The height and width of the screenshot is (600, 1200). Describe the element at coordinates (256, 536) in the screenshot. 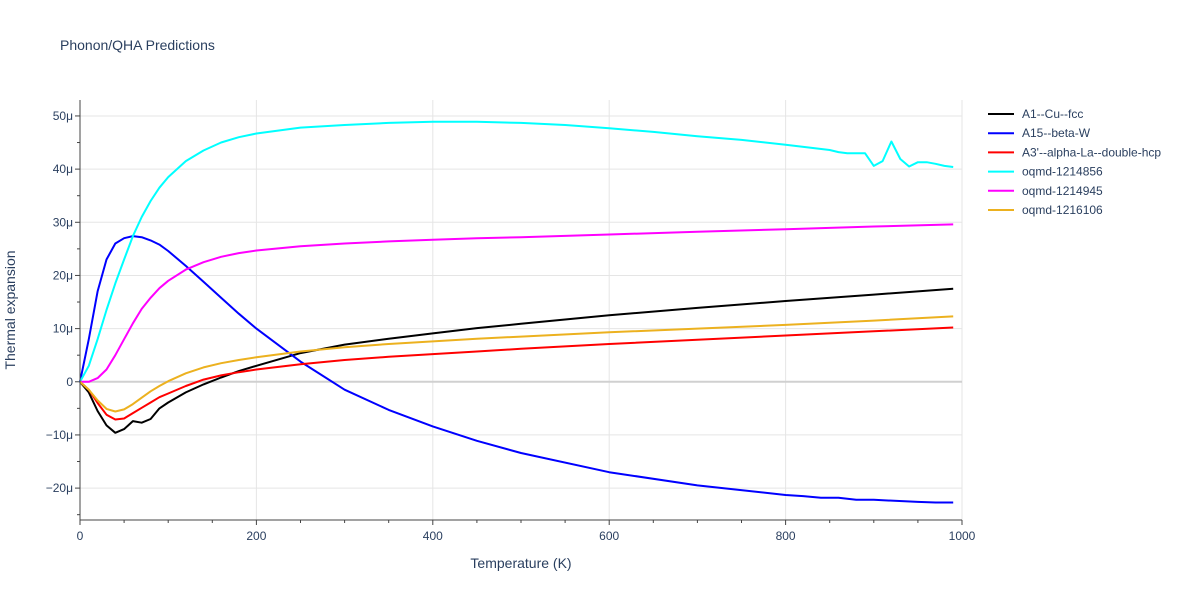

I see `x-tick-label: 200` at that location.